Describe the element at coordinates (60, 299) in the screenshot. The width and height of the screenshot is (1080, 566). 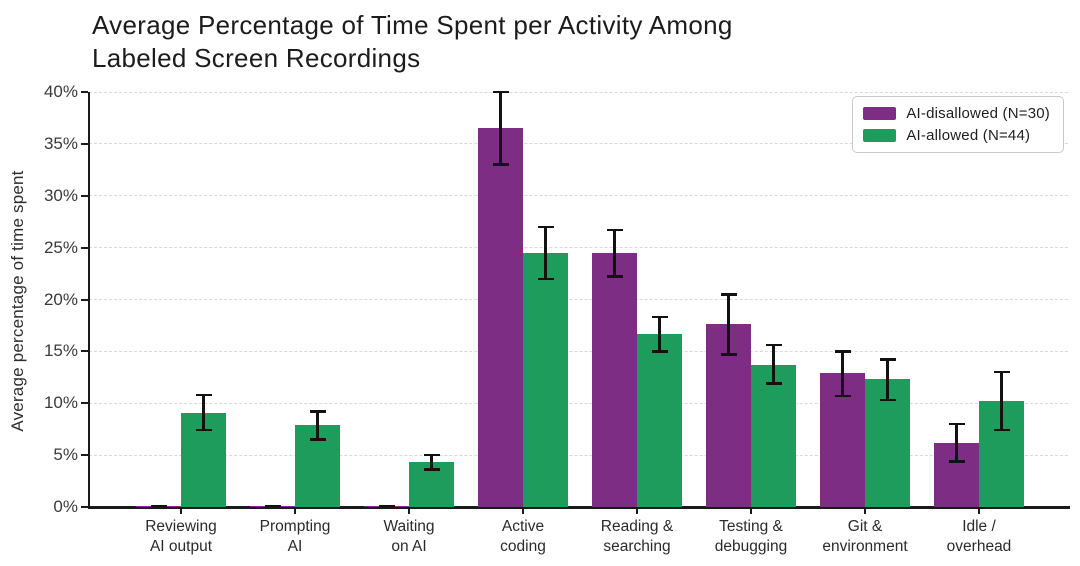
I see `y-tick-label: 20%` at that location.